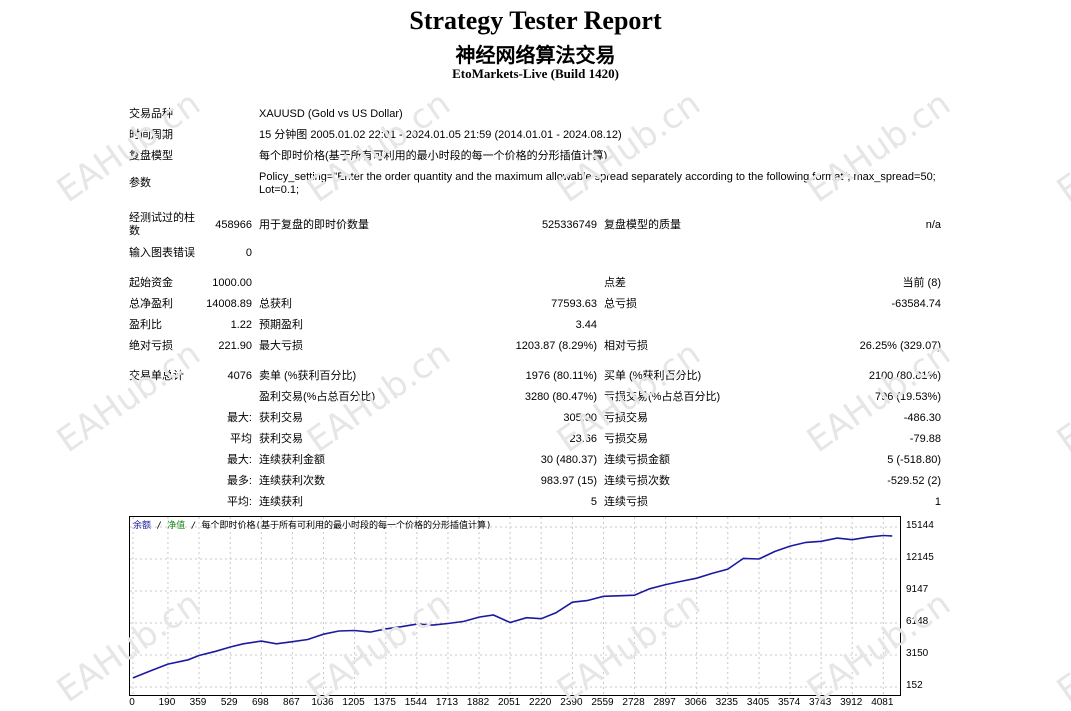 The width and height of the screenshot is (1071, 711). I want to click on net-profit-value: 14008.89, so click(229, 304).